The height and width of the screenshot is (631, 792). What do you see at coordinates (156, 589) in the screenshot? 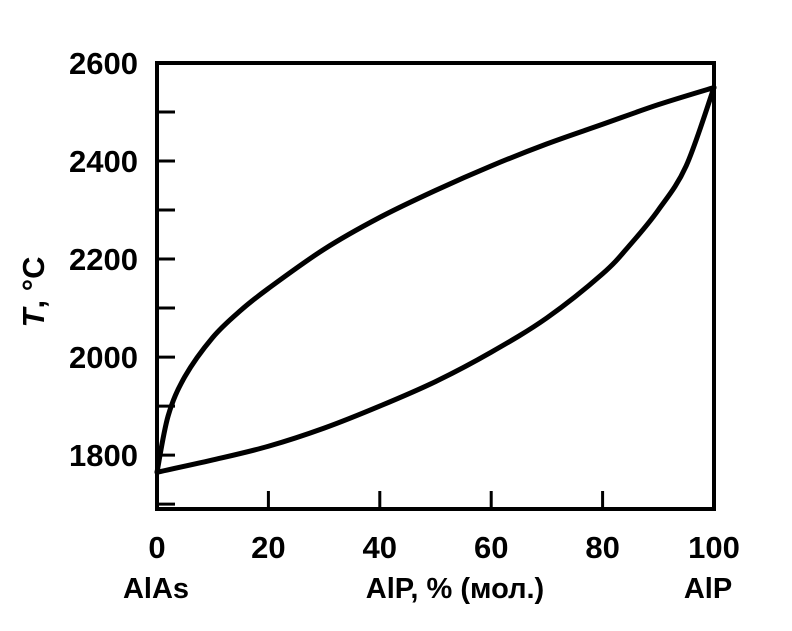
I see `x-left-end-label: AlAs` at bounding box center [156, 589].